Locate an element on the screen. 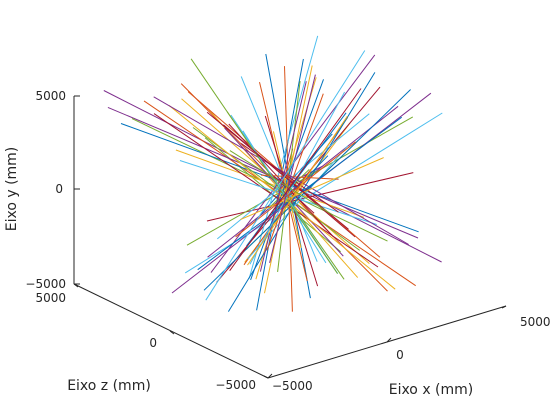 This screenshot has width=560, height=420. x-tick-mid is located at coordinates (389, 340).